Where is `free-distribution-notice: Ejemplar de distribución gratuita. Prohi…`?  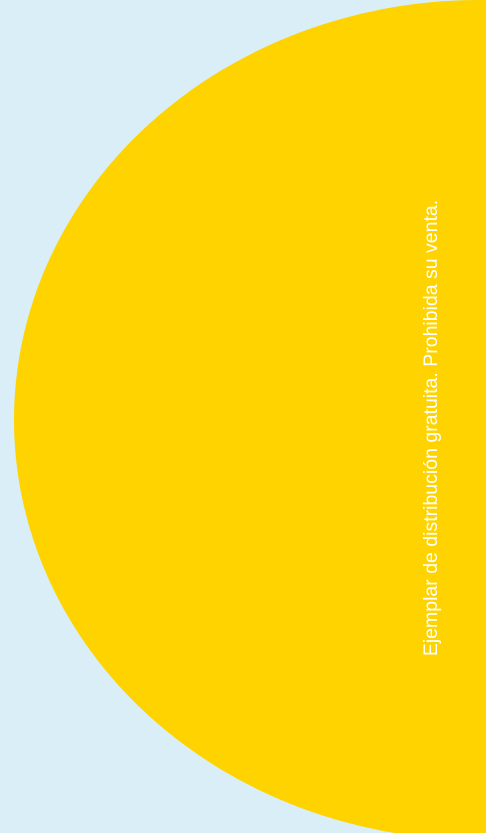 free-distribution-notice: Ejemplar de distribución gratuita. Prohi… is located at coordinates (431, 428).